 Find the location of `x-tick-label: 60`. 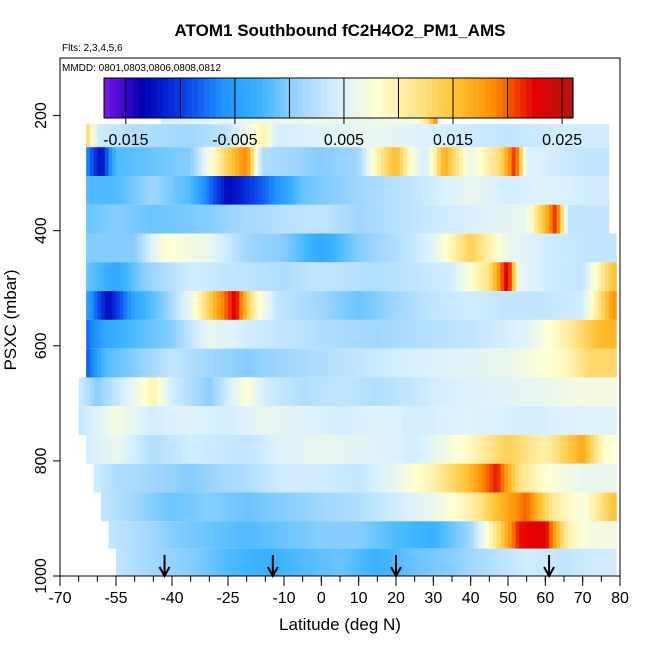

x-tick-label: 60 is located at coordinates (545, 598).